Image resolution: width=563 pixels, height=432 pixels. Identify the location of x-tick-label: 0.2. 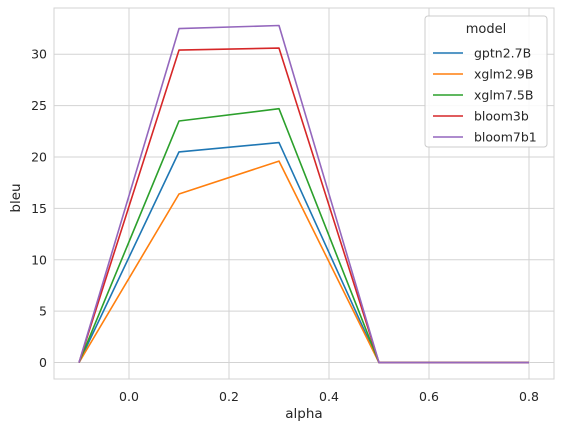
(229, 396).